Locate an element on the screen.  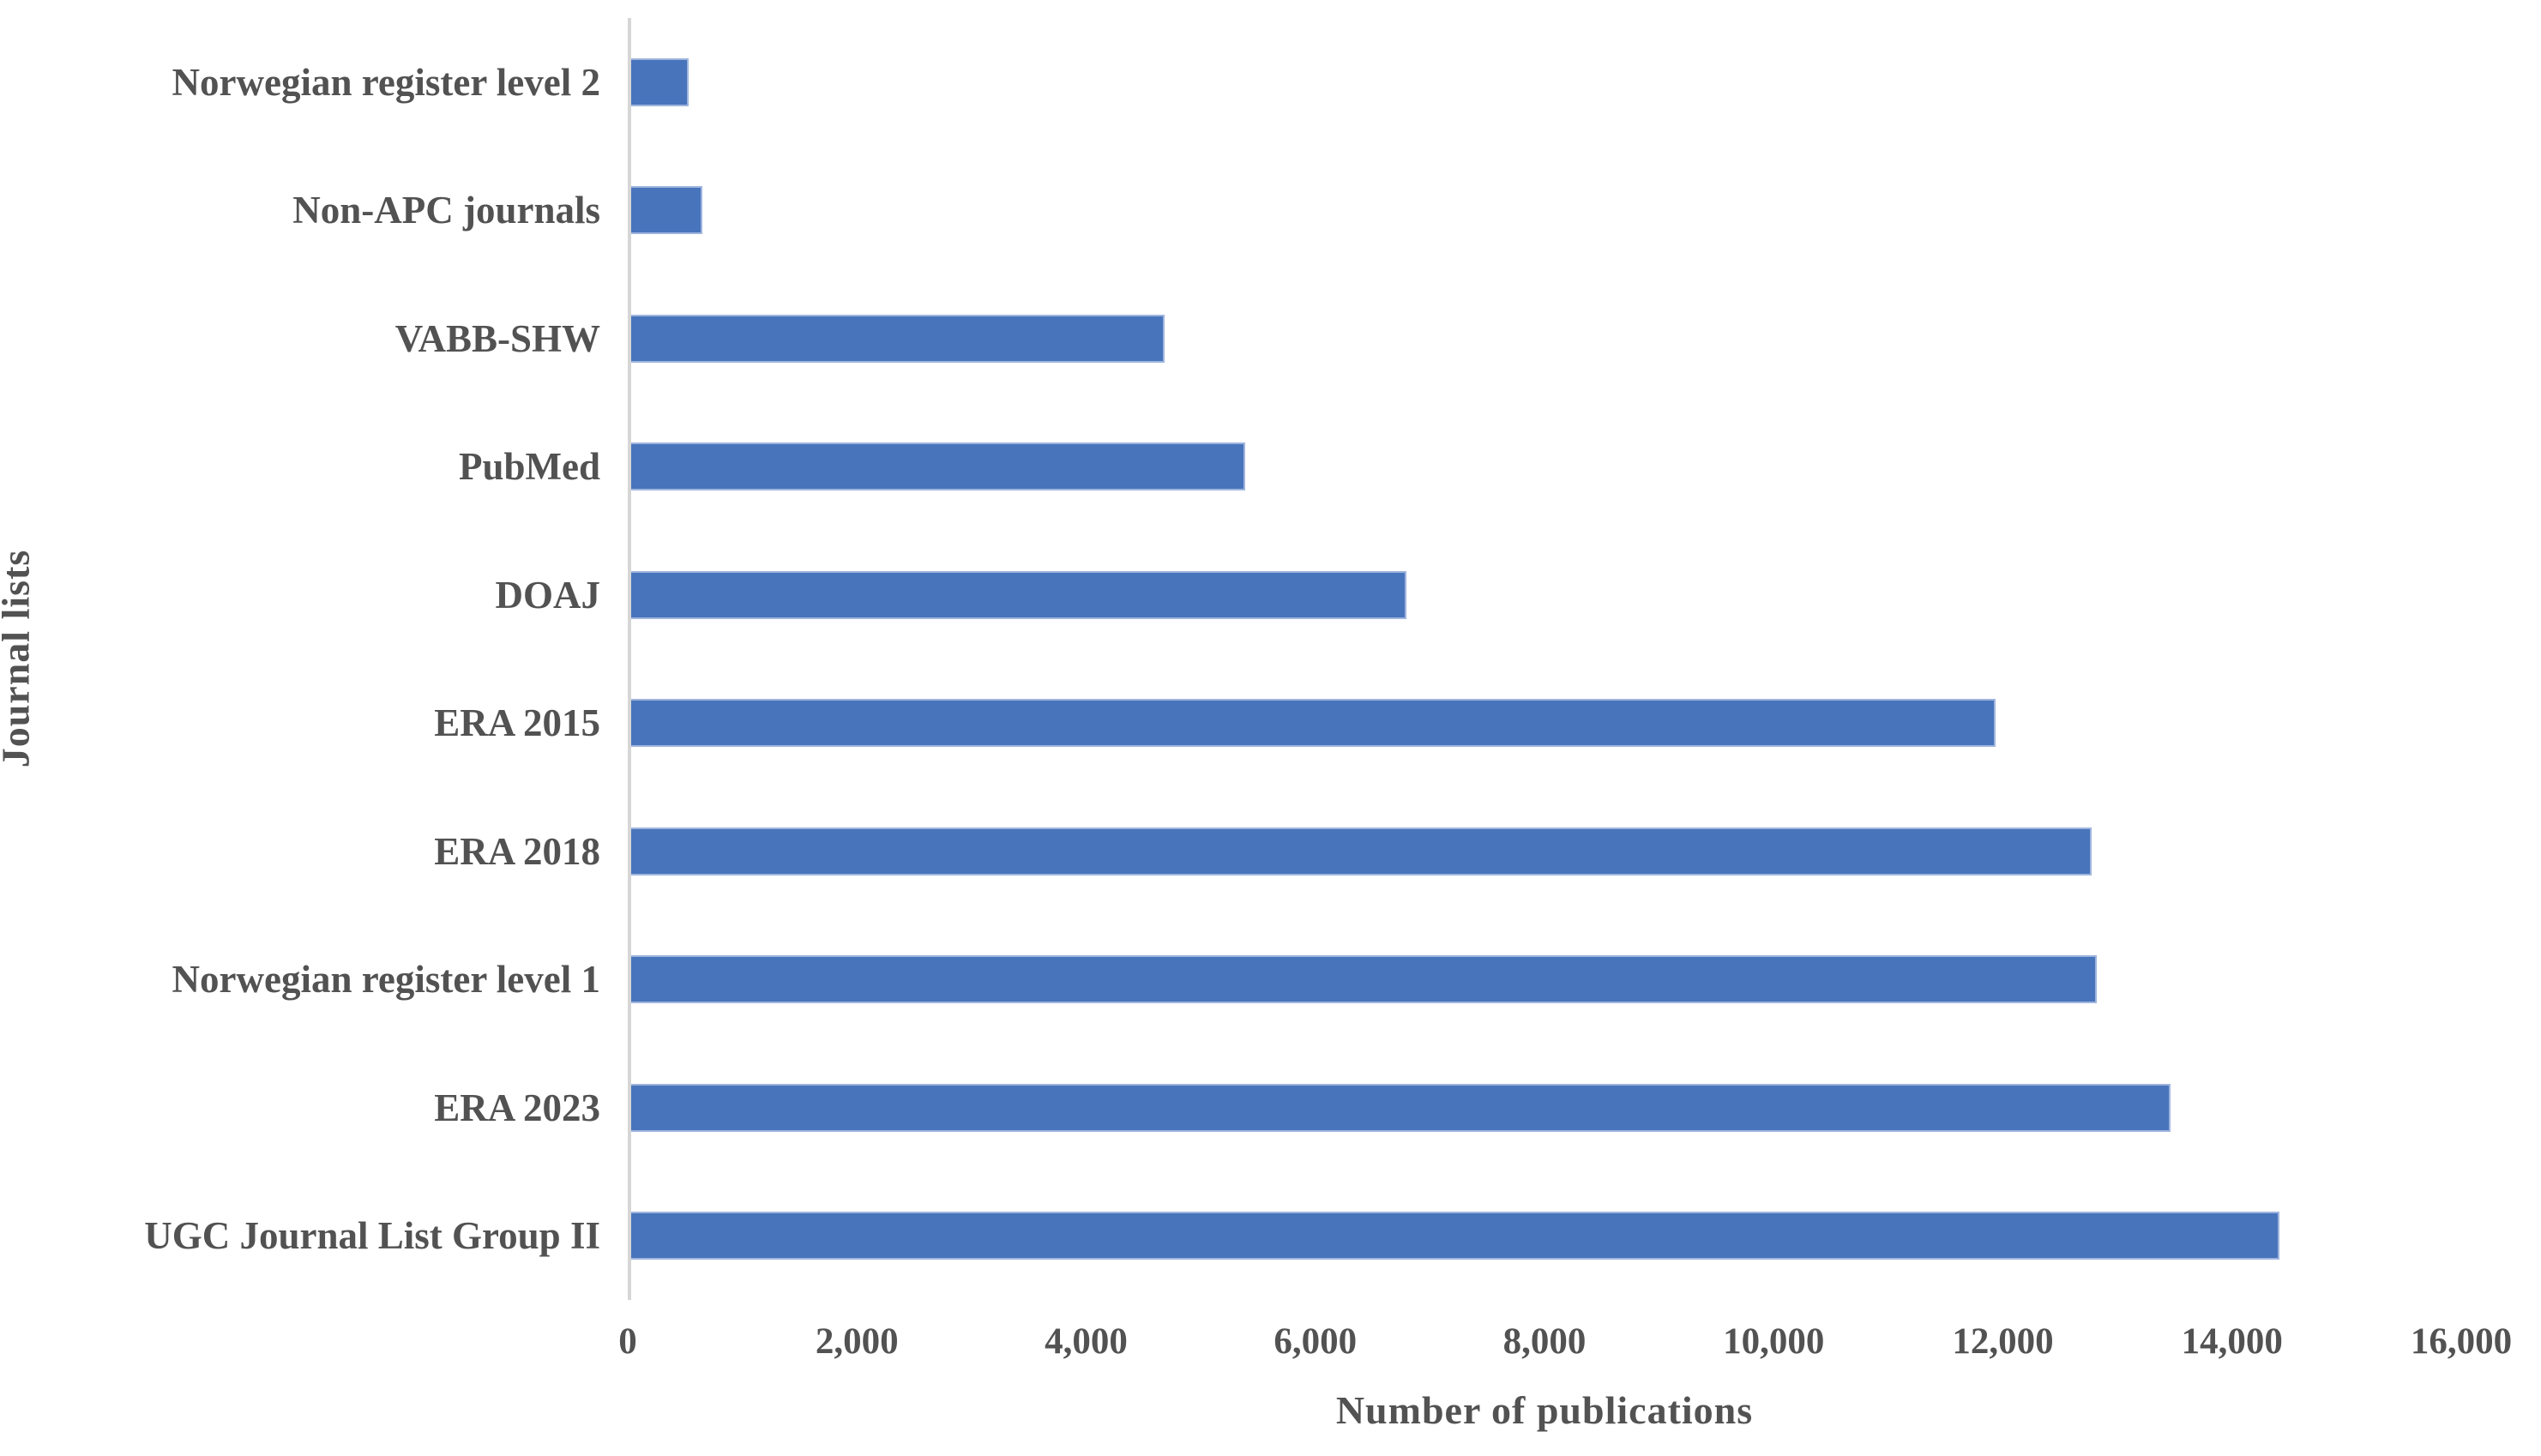
category-label: VABB-SHW is located at coordinates (497, 338).